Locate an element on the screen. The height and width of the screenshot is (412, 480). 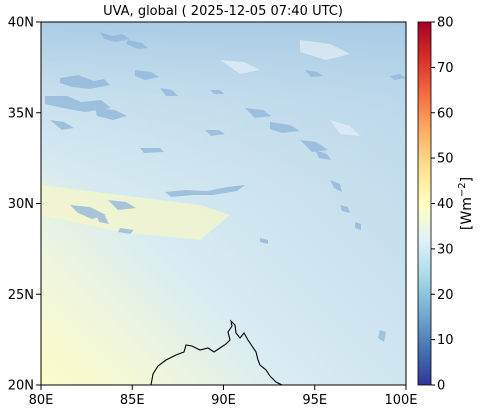
colorbar-ticks is located at coordinates (433, 203).